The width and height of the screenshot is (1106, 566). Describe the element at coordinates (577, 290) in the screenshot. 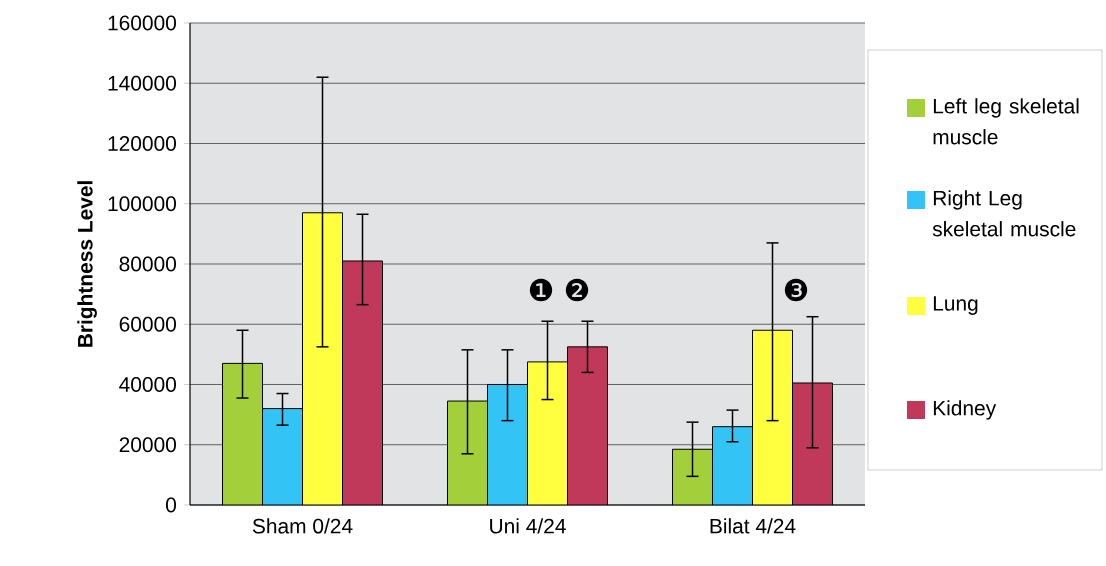

I see `annotation: ❷` at that location.